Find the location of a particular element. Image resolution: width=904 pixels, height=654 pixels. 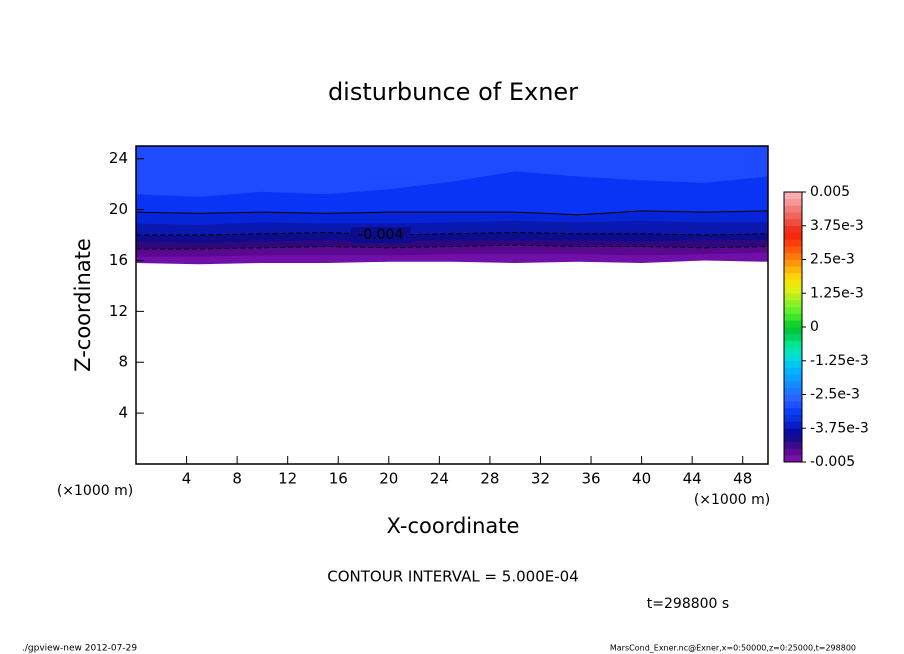

y-tick-label: 24 is located at coordinates (118, 158).